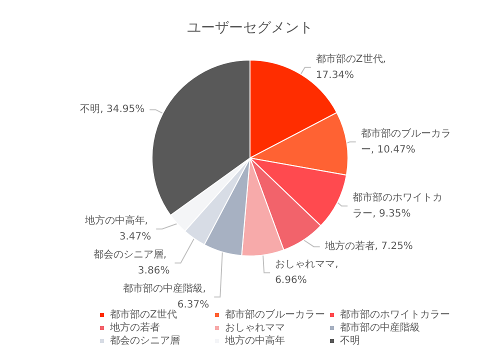  What do you see at coordinates (254, 340) in the screenshot?
I see `legend-label: 地方の中高年` at bounding box center [254, 340].